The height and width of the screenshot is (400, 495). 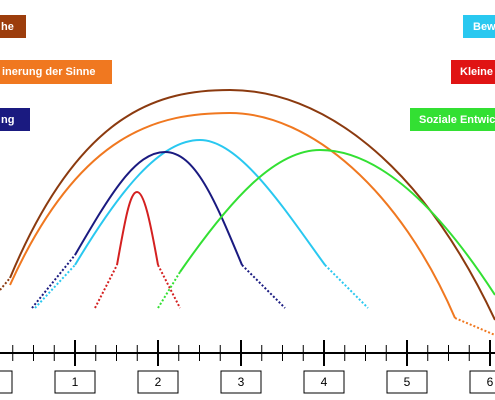 I want to click on tick-label: 4, so click(x=324, y=382).